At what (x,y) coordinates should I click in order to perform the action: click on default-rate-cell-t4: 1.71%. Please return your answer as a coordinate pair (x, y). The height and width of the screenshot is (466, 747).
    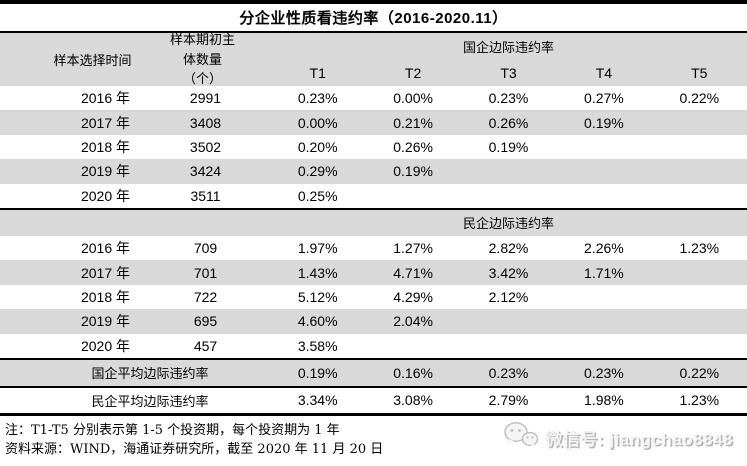
    Looking at the image, I should click on (604, 272).